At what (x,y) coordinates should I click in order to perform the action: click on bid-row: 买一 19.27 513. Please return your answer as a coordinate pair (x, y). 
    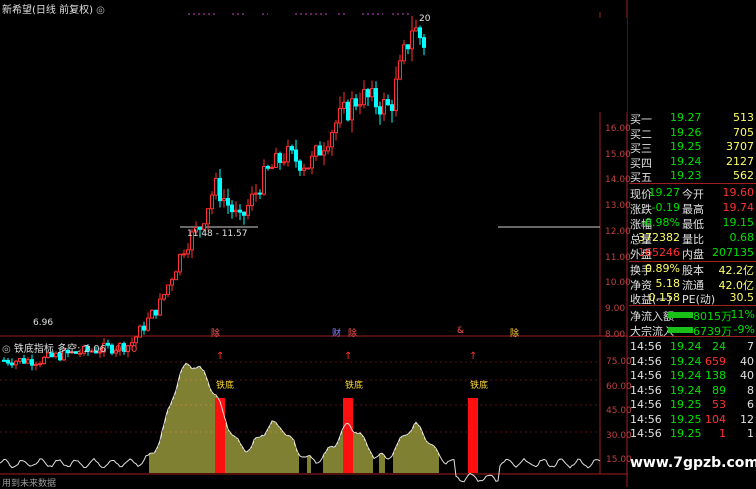
    Looking at the image, I should click on (692, 118).